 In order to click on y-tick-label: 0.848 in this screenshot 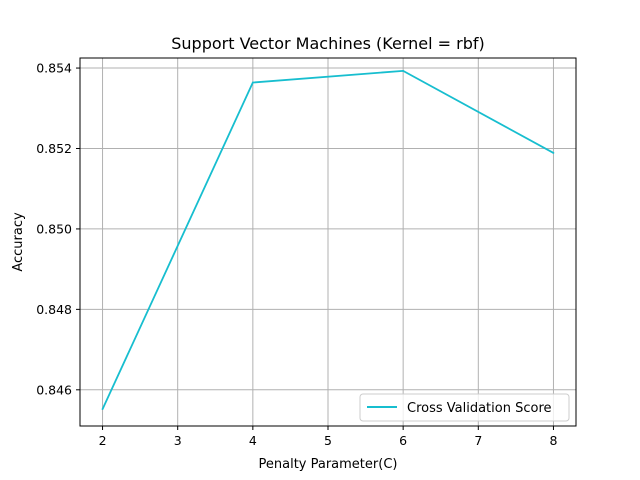, I will do `click(54, 309)`.